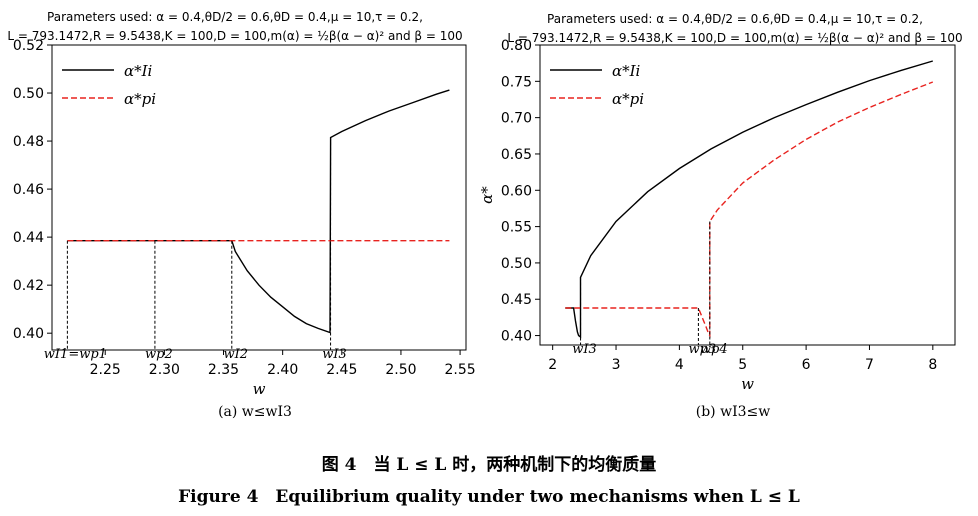  What do you see at coordinates (552, 365) in the screenshot?
I see `panel-b-x-tick-label: 2` at bounding box center [552, 365].